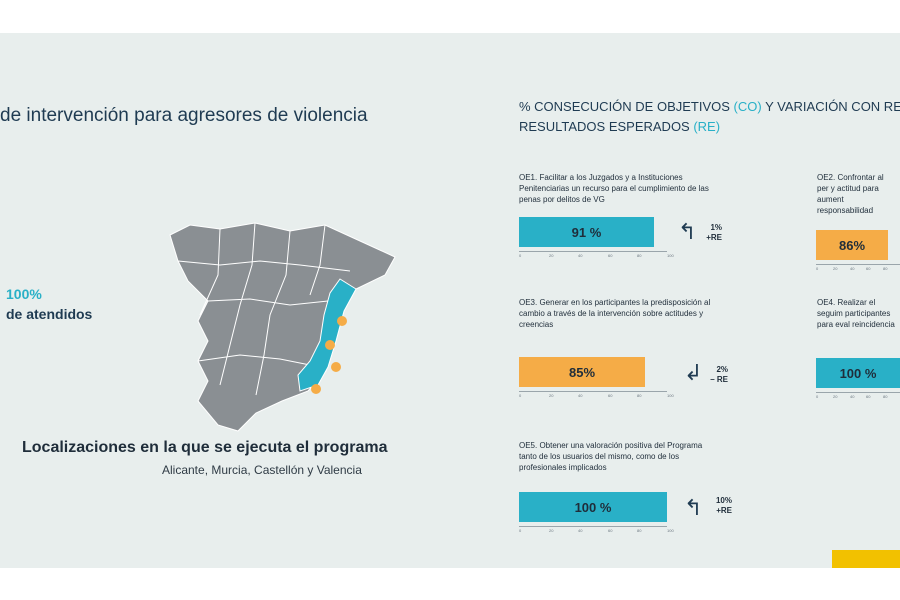 The image size is (900, 600). I want to click on oe3-change: 2% – RE, so click(719, 374).